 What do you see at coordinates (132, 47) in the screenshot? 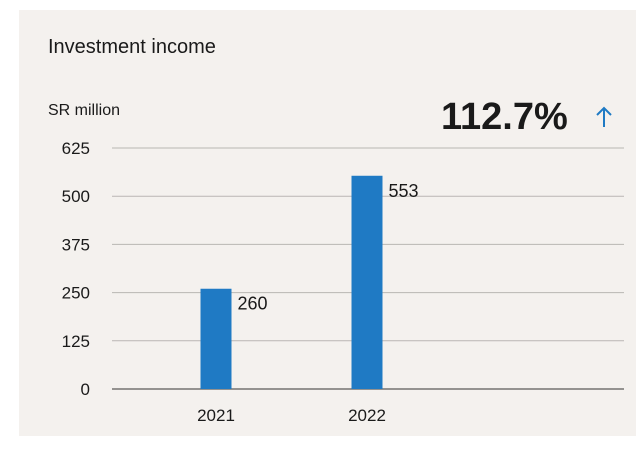
I see `chart-title: Investment income` at bounding box center [132, 47].